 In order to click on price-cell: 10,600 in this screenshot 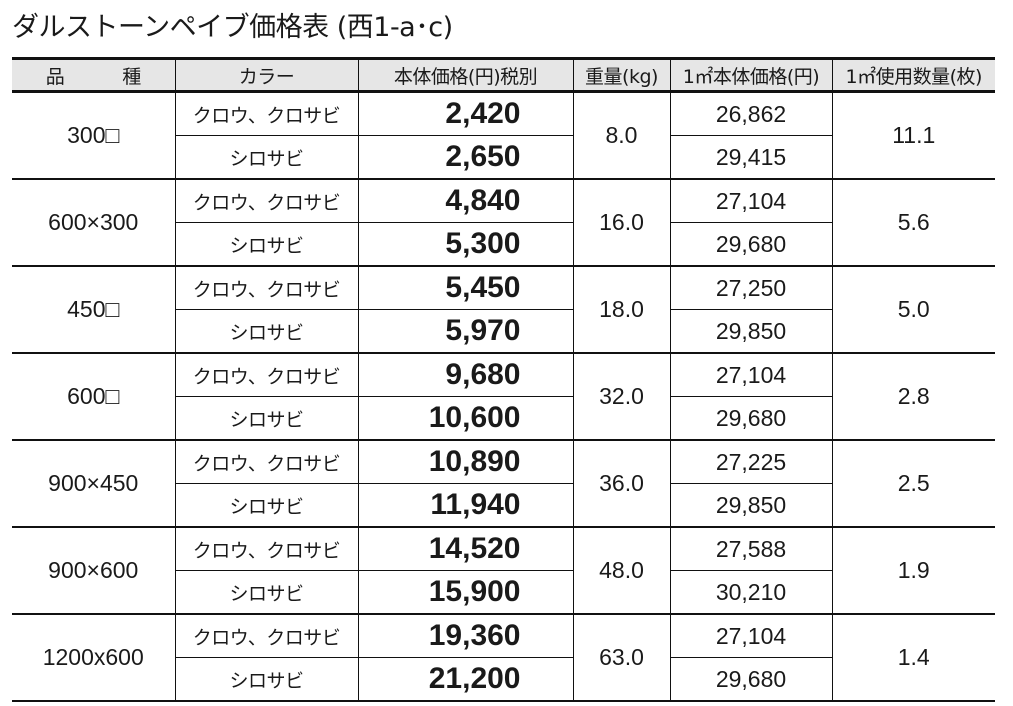, I will do `click(465, 418)`.